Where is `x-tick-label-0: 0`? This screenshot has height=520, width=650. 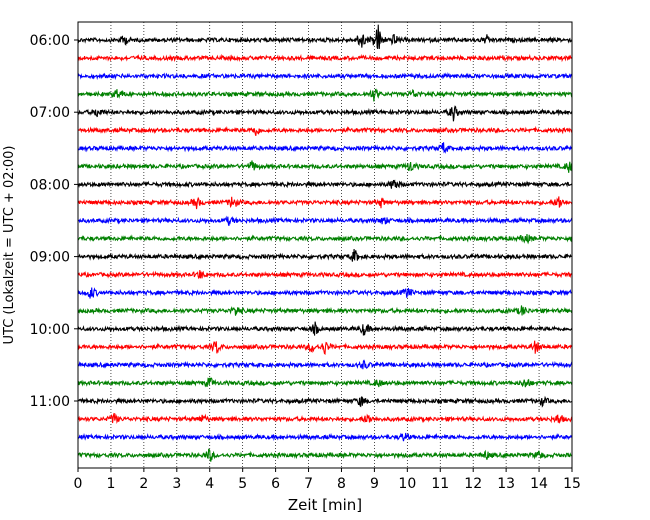 x-tick-label-0: 0 is located at coordinates (78, 484).